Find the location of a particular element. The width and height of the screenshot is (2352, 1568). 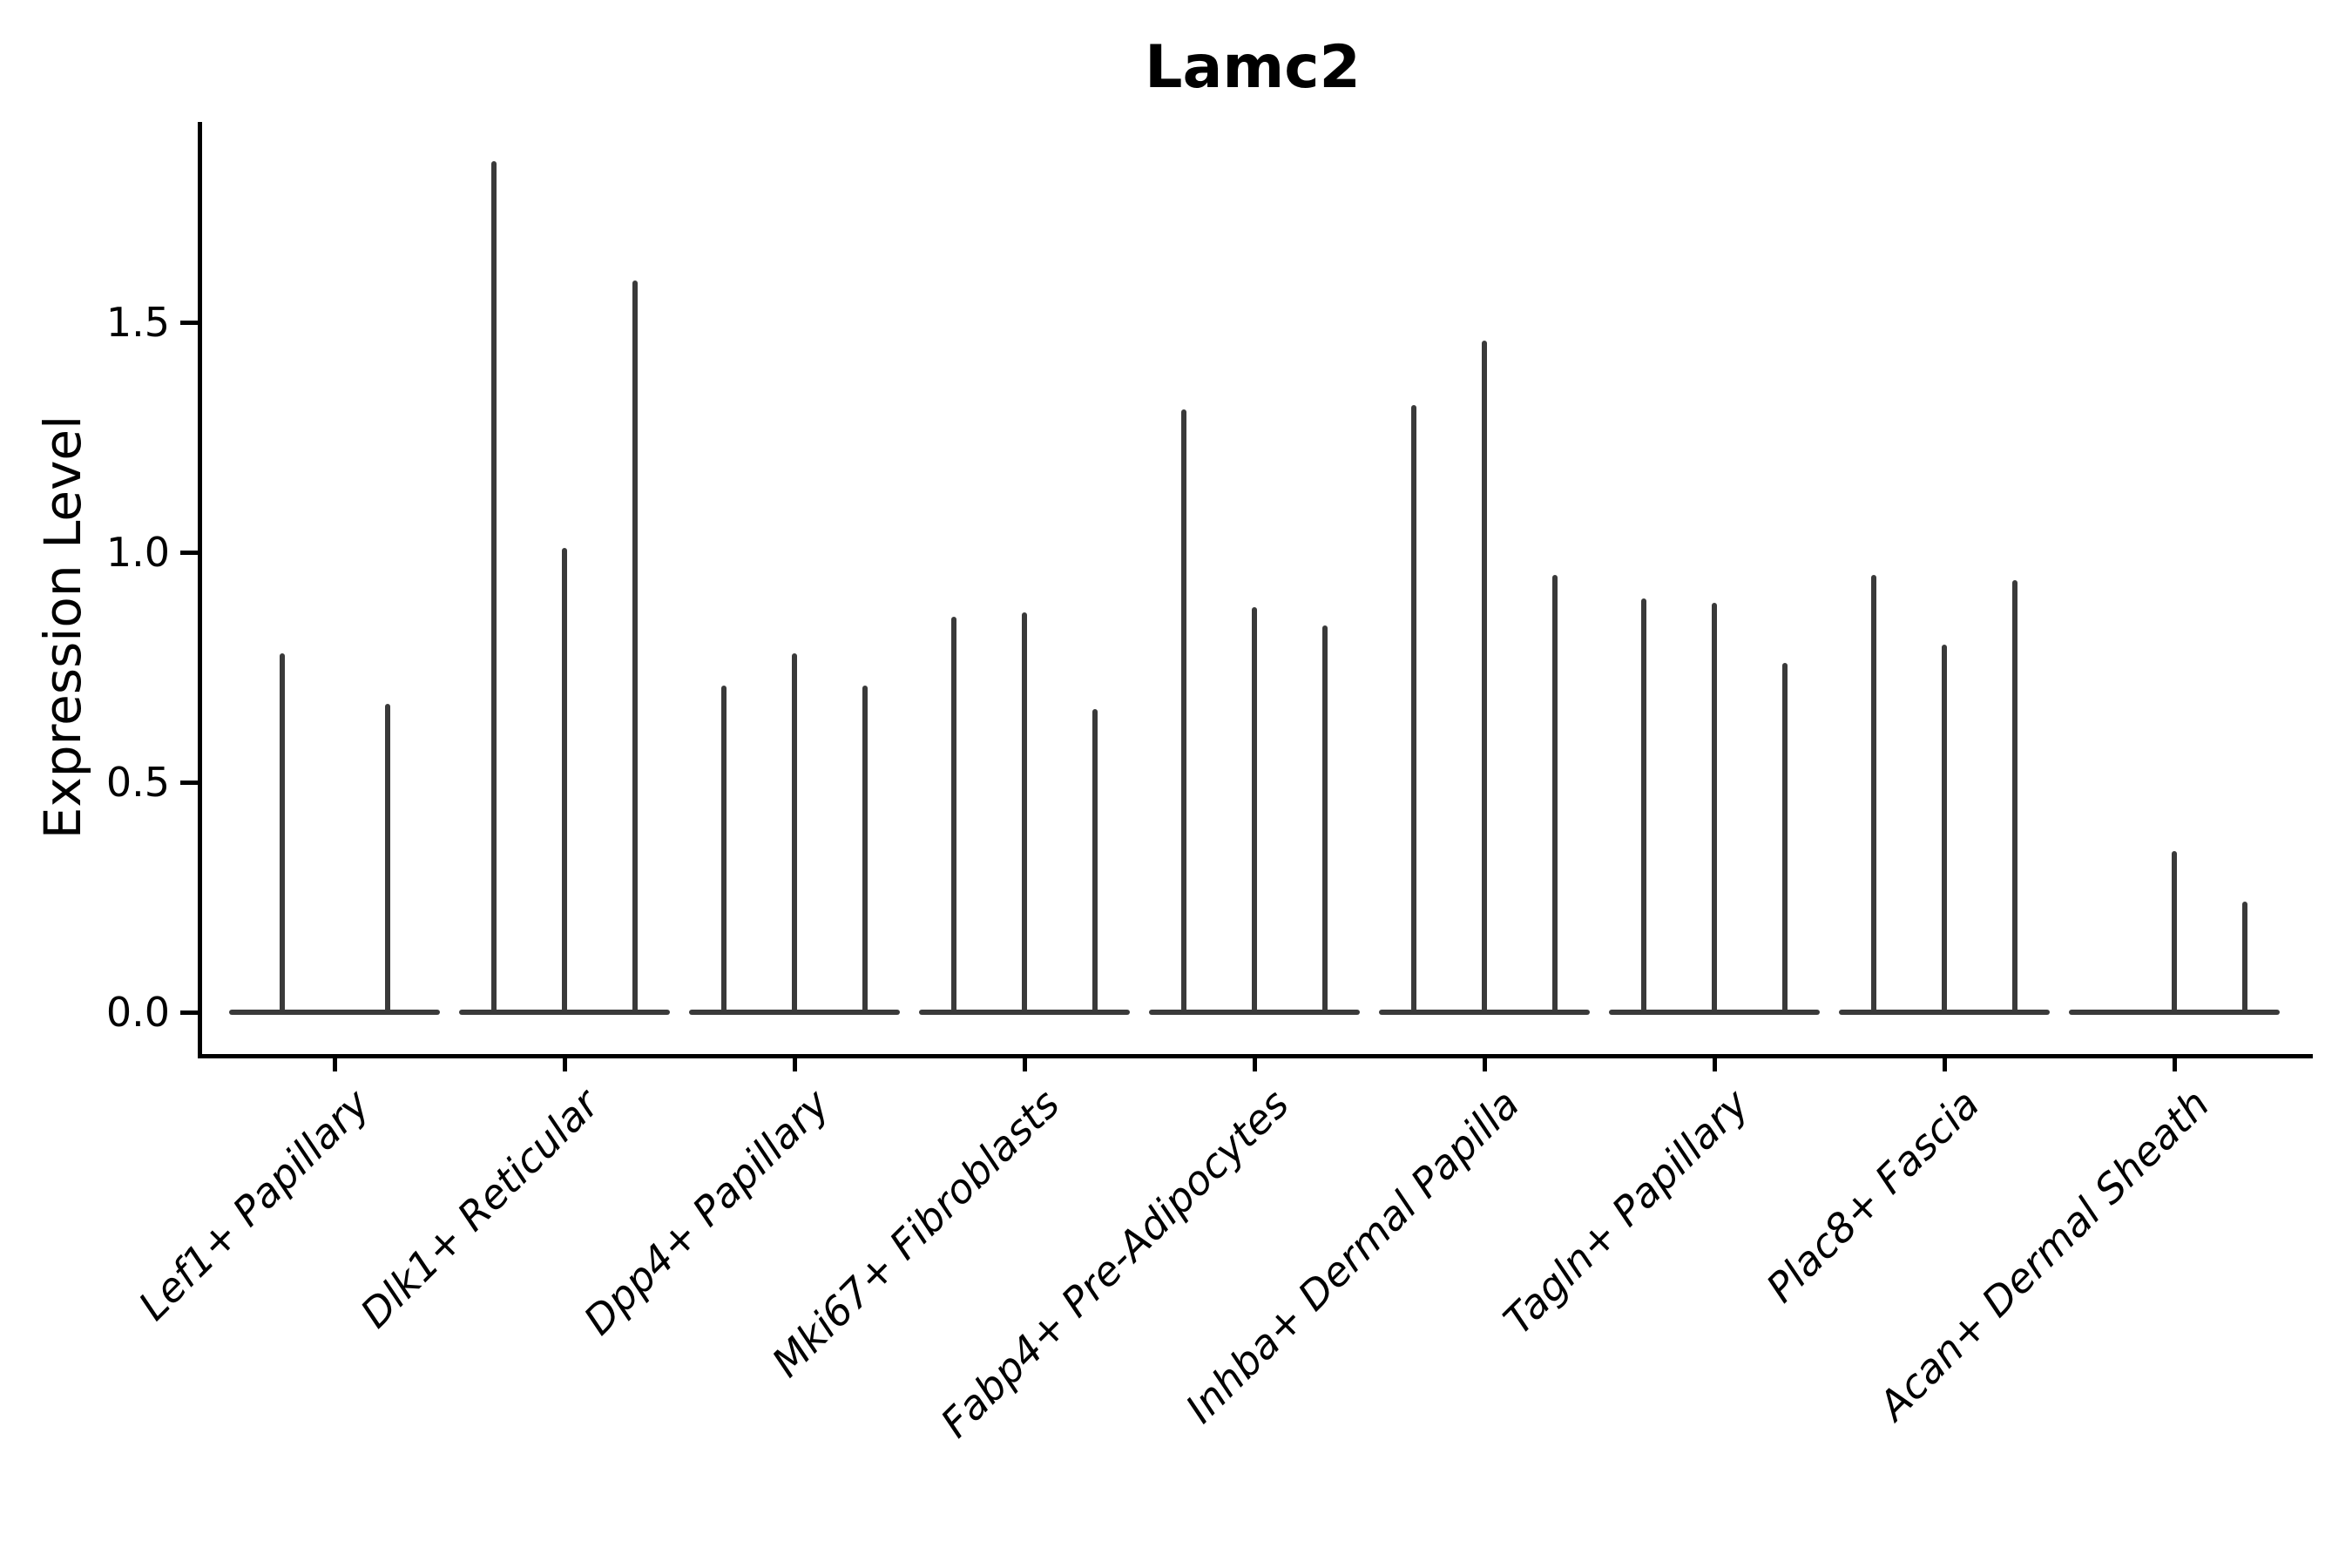

x-tick-label: Plac8+ Fascia is located at coordinates (1872, 1196).